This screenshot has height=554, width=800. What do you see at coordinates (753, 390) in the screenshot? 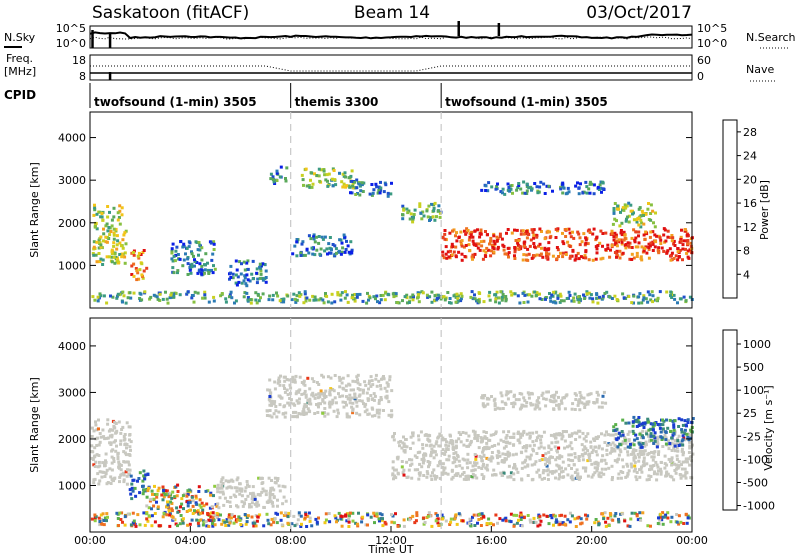
I see `colorbar-tick-label: 100` at bounding box center [753, 390].